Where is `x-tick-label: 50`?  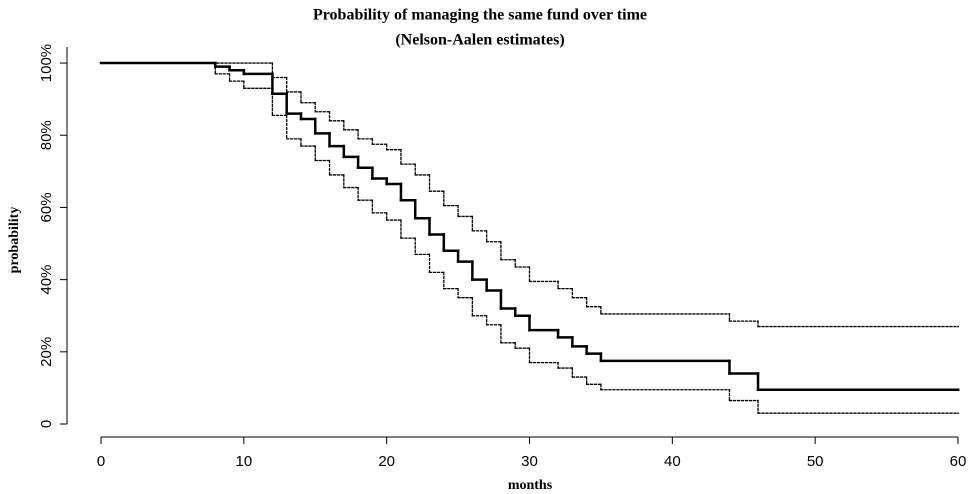 x-tick-label: 50 is located at coordinates (815, 461).